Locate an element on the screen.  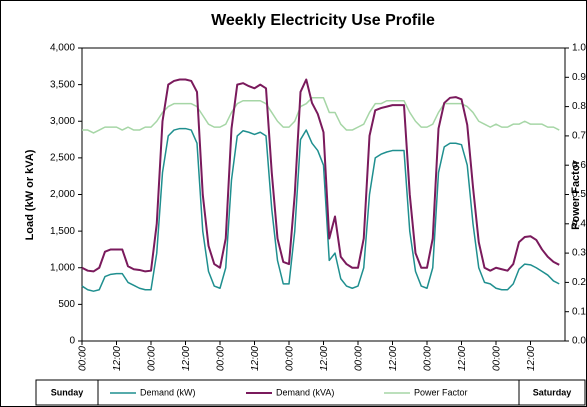
y-tick-label: 2,500 is located at coordinates (62, 158).